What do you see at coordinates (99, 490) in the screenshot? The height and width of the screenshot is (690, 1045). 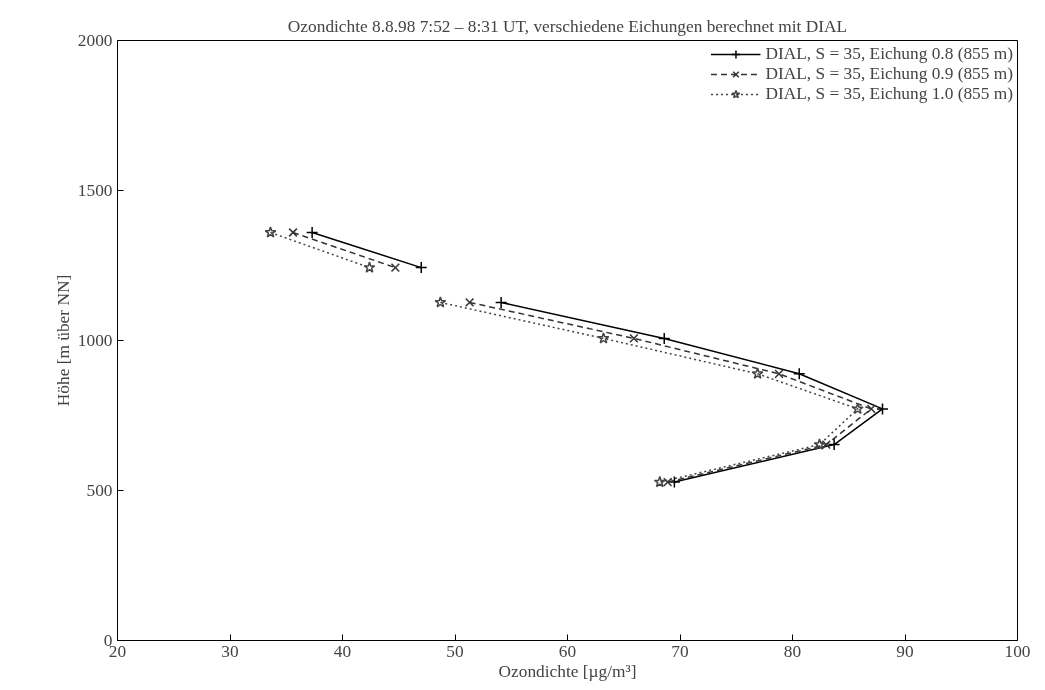 I see `y-tick-label: 500` at bounding box center [99, 490].